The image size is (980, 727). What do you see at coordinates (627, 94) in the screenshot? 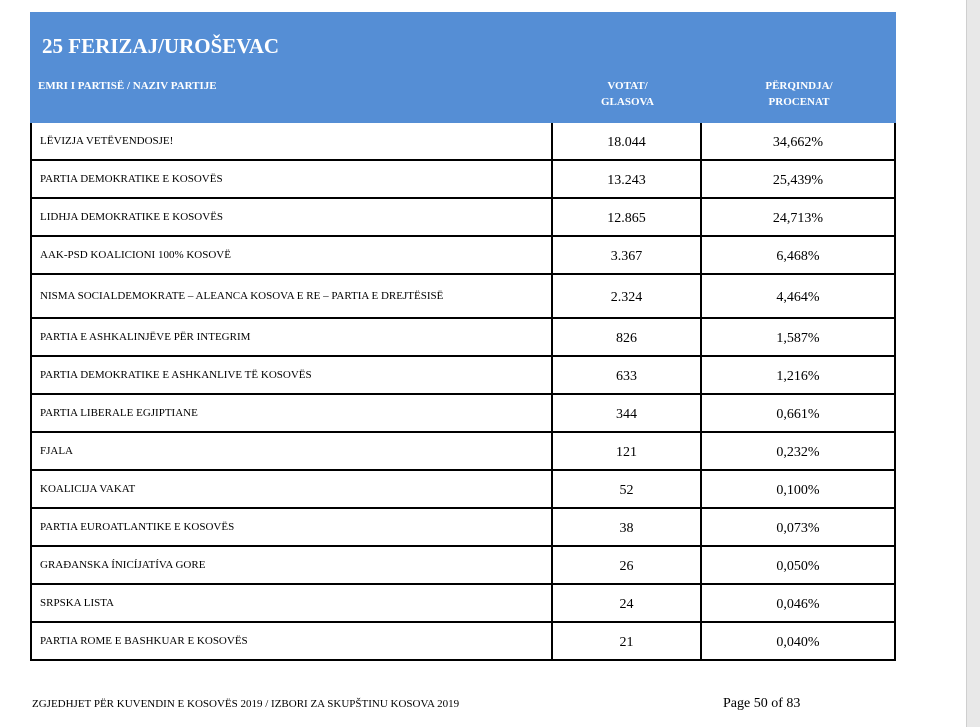
I see `column-header: VOTAT/ GLASOVA` at bounding box center [627, 94].